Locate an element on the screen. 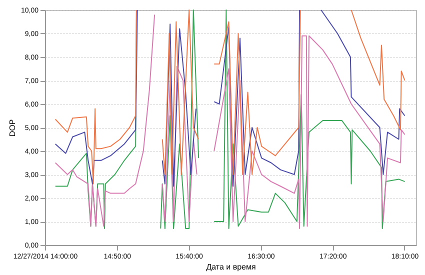  y-axis-title: DOP is located at coordinates (12, 128).